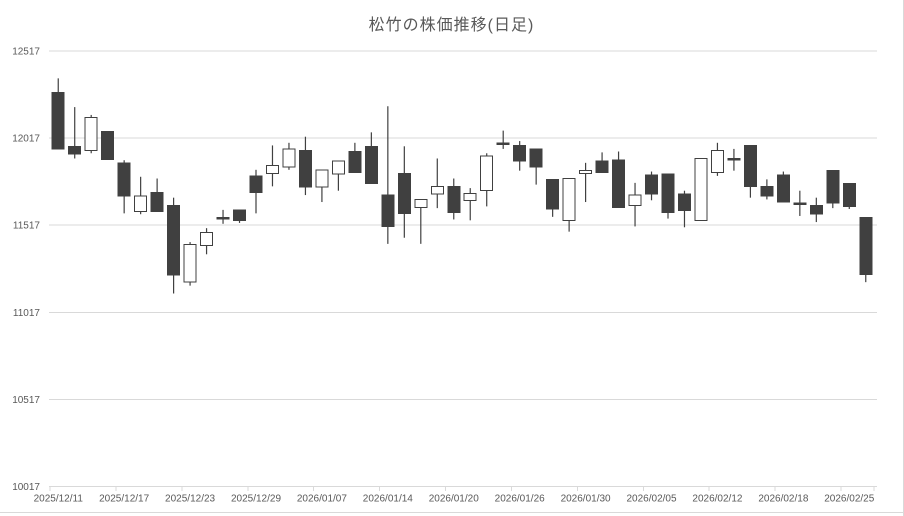 Image resolution: width=904 pixels, height=516 pixels. What do you see at coordinates (767, 191) in the screenshot?
I see `candle-body-2026/02/17` at bounding box center [767, 191].